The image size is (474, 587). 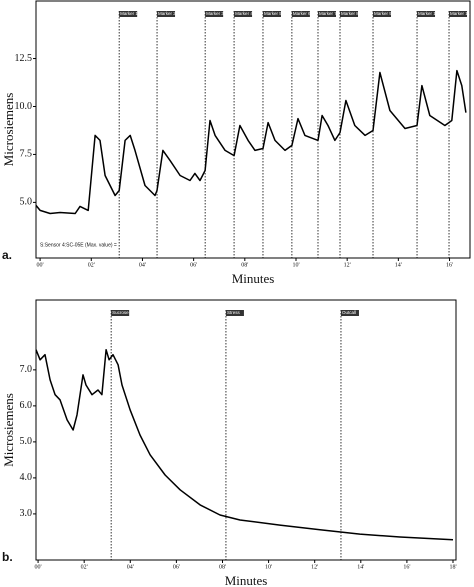 What do you see at coordinates (452, 567) in the screenshot?
I see `x-tick-label: 18'` at bounding box center [452, 567].